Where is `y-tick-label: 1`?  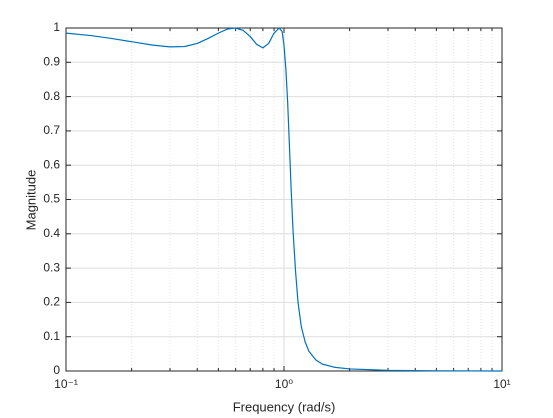
y-tick-label: 1 is located at coordinates (56, 27).